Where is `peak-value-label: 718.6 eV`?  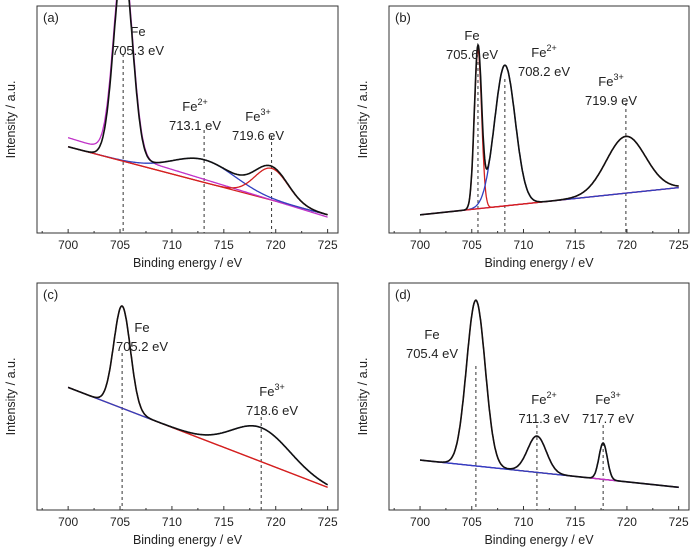 peak-value-label: 718.6 eV is located at coordinates (272, 410).